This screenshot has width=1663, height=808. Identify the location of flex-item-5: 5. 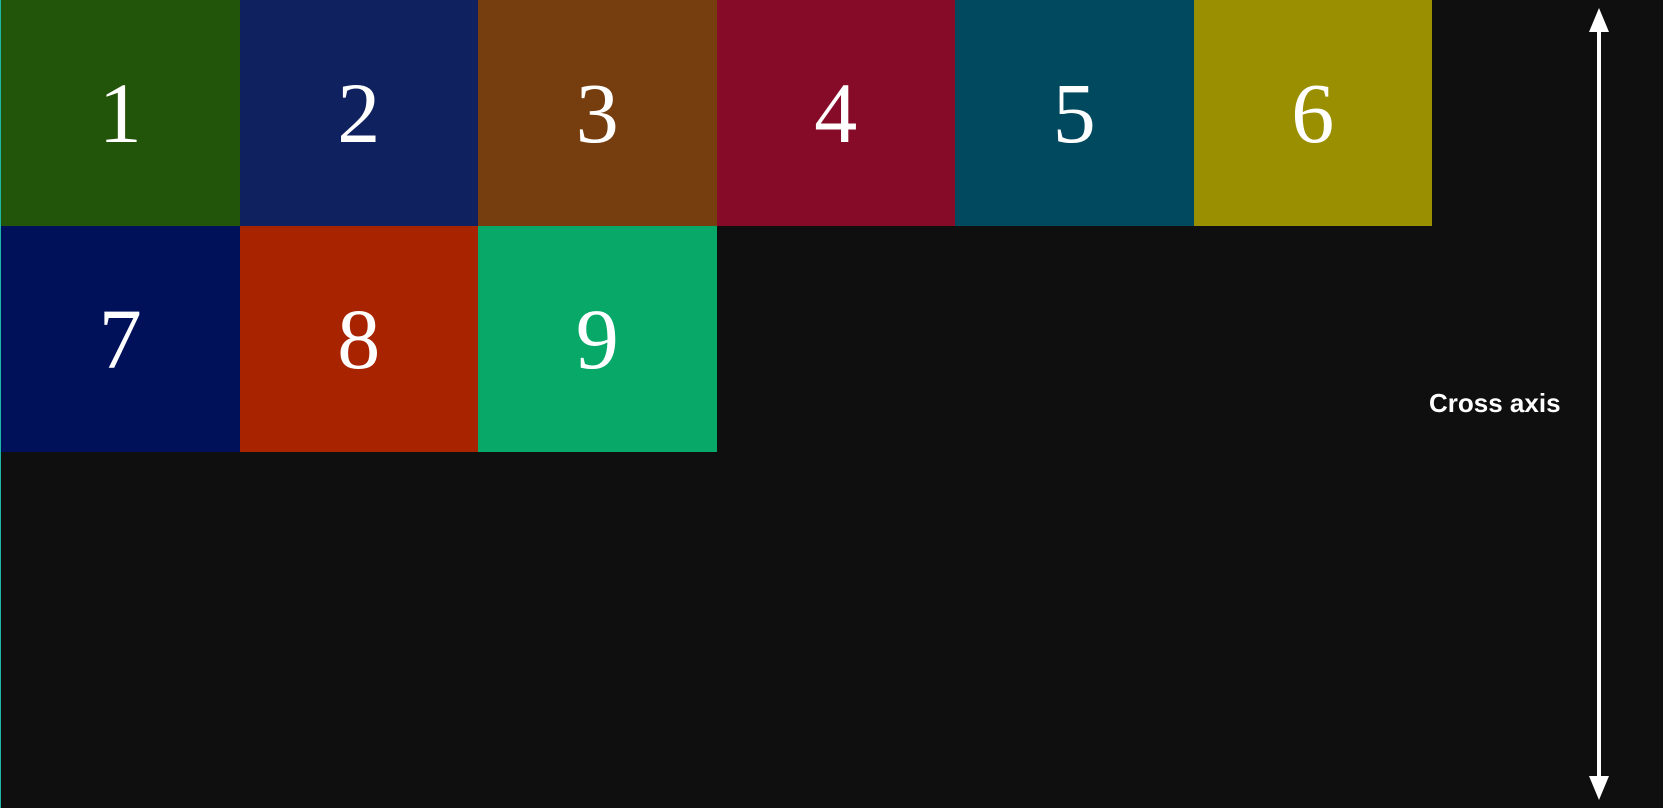
(1074, 113).